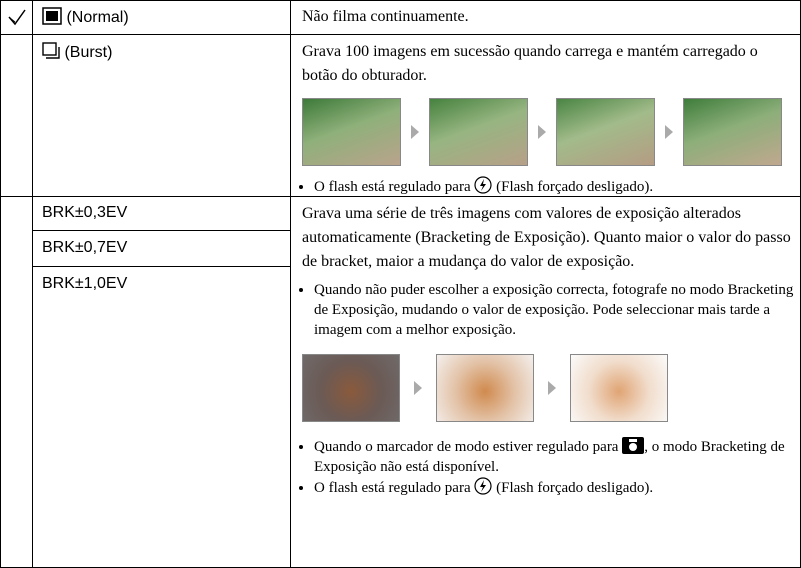  Describe the element at coordinates (385, 16) in the screenshot. I see `description: Não filma continuamente.` at that location.